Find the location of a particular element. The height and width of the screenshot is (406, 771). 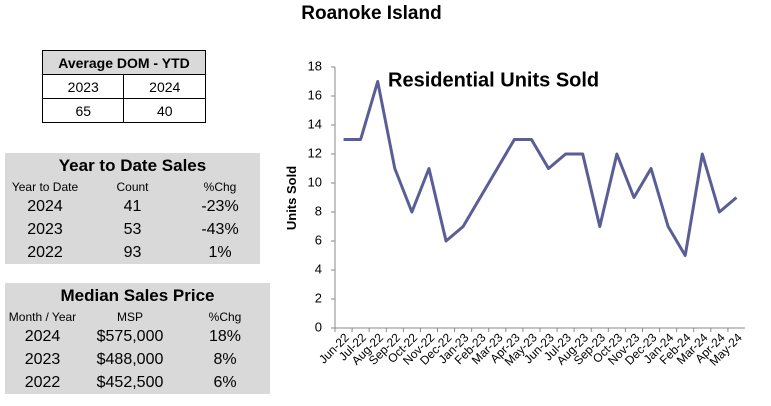

title-row: Median Sales Price is located at coordinates (137, 296).